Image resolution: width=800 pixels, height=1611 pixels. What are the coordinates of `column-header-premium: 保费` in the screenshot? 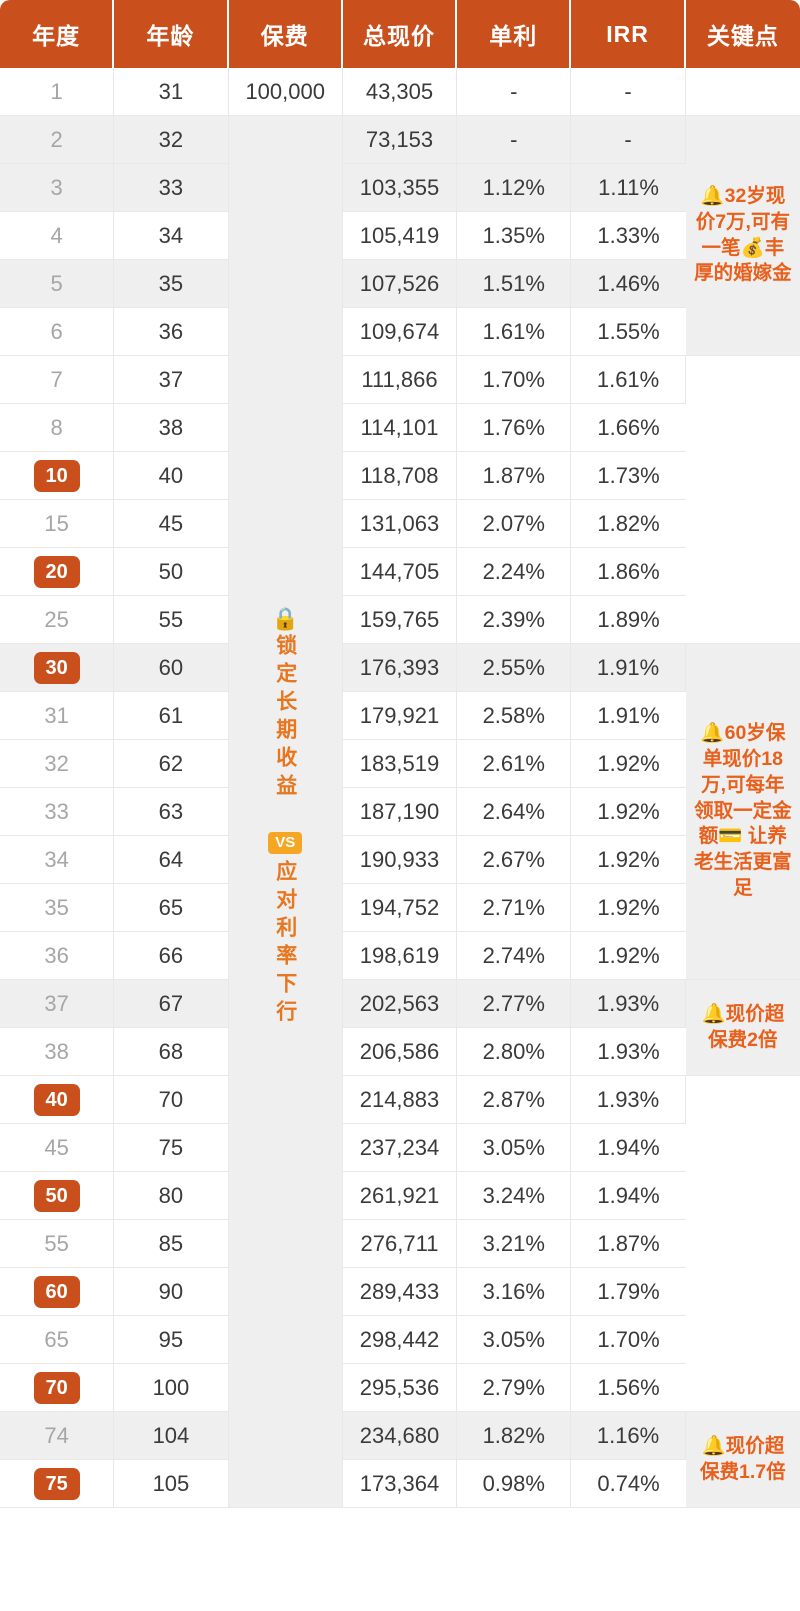 It's located at (285, 34).